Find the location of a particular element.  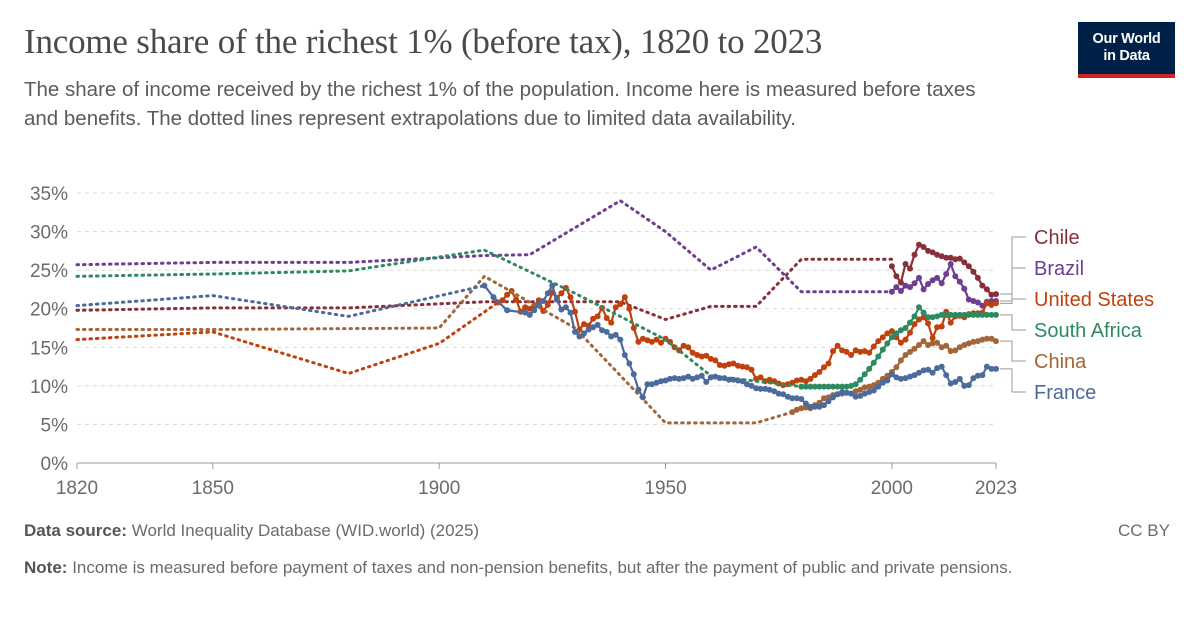

legend-label-brazil: Brazil is located at coordinates (1059, 269).